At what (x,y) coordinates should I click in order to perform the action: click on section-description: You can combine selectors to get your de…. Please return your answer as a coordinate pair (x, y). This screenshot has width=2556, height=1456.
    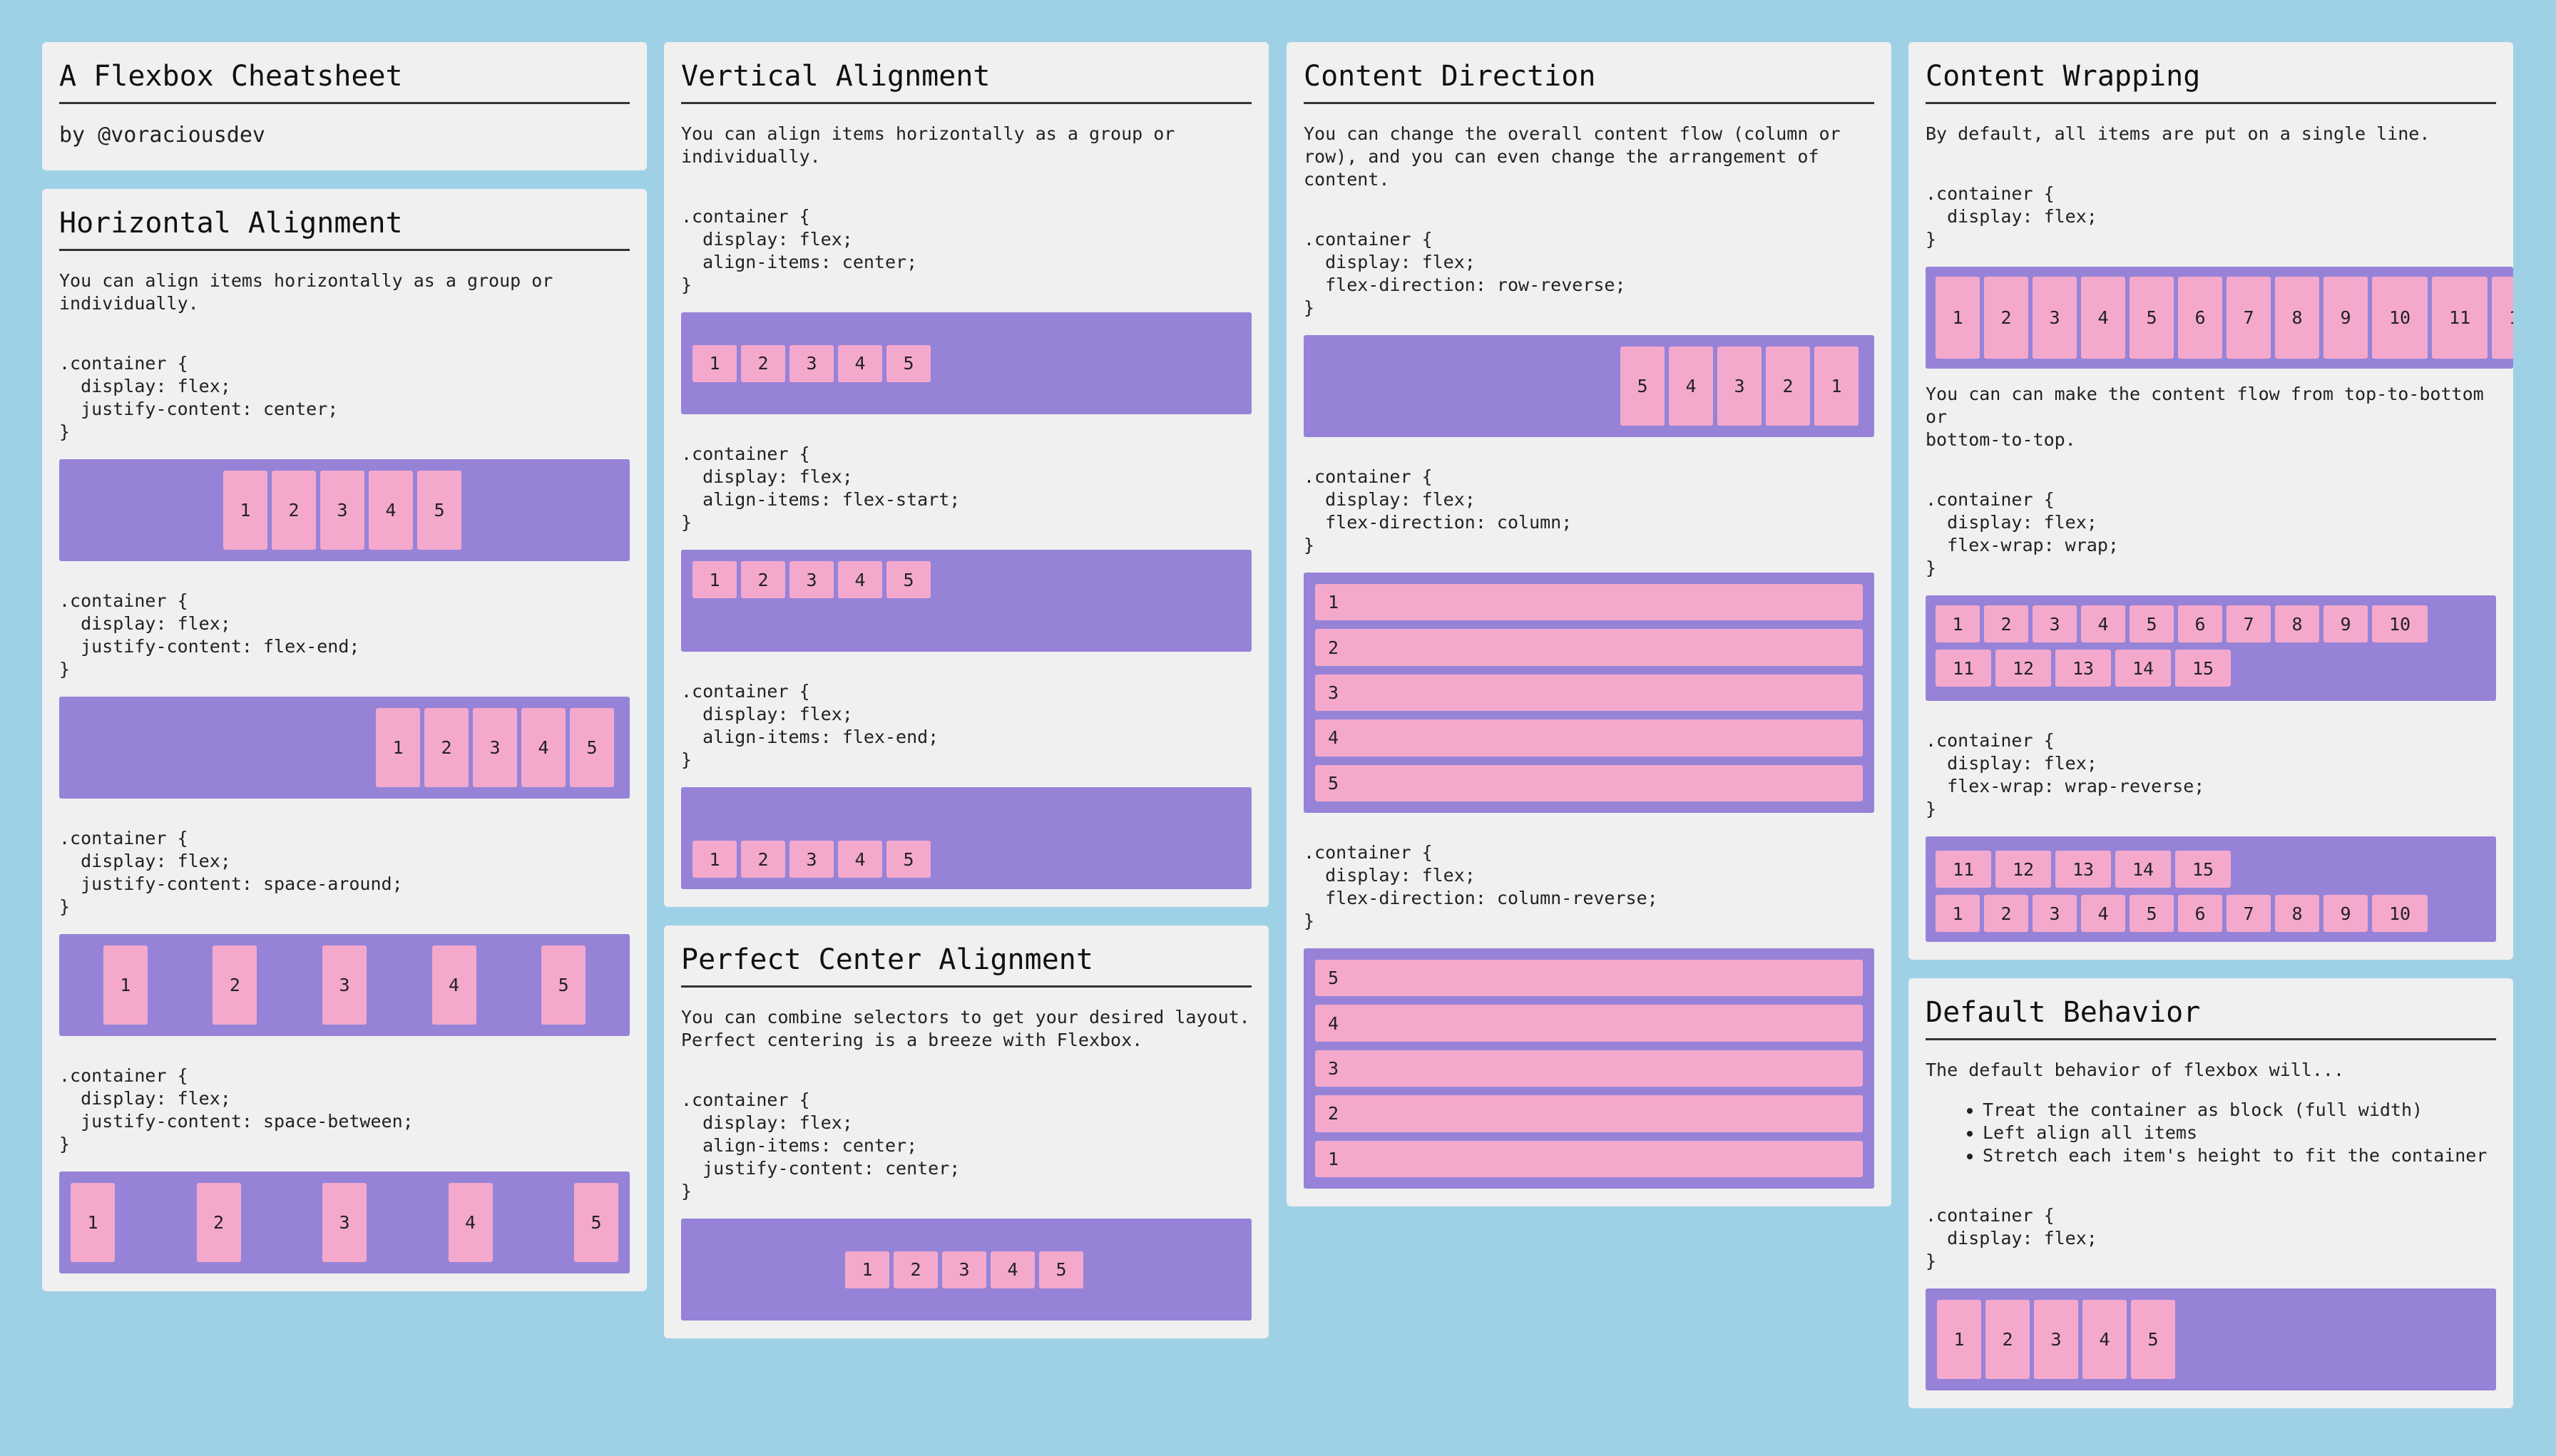
    Looking at the image, I should click on (965, 1028).